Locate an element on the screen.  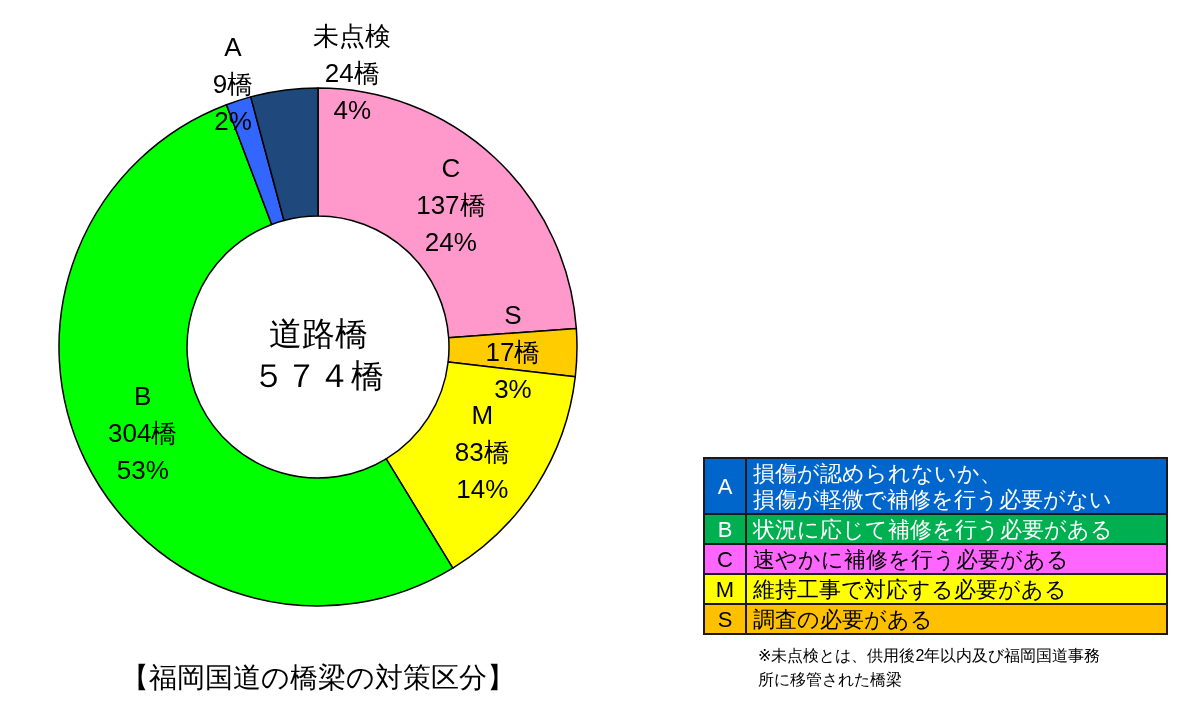
value-label: 83橋 14% is located at coordinates (482, 471).